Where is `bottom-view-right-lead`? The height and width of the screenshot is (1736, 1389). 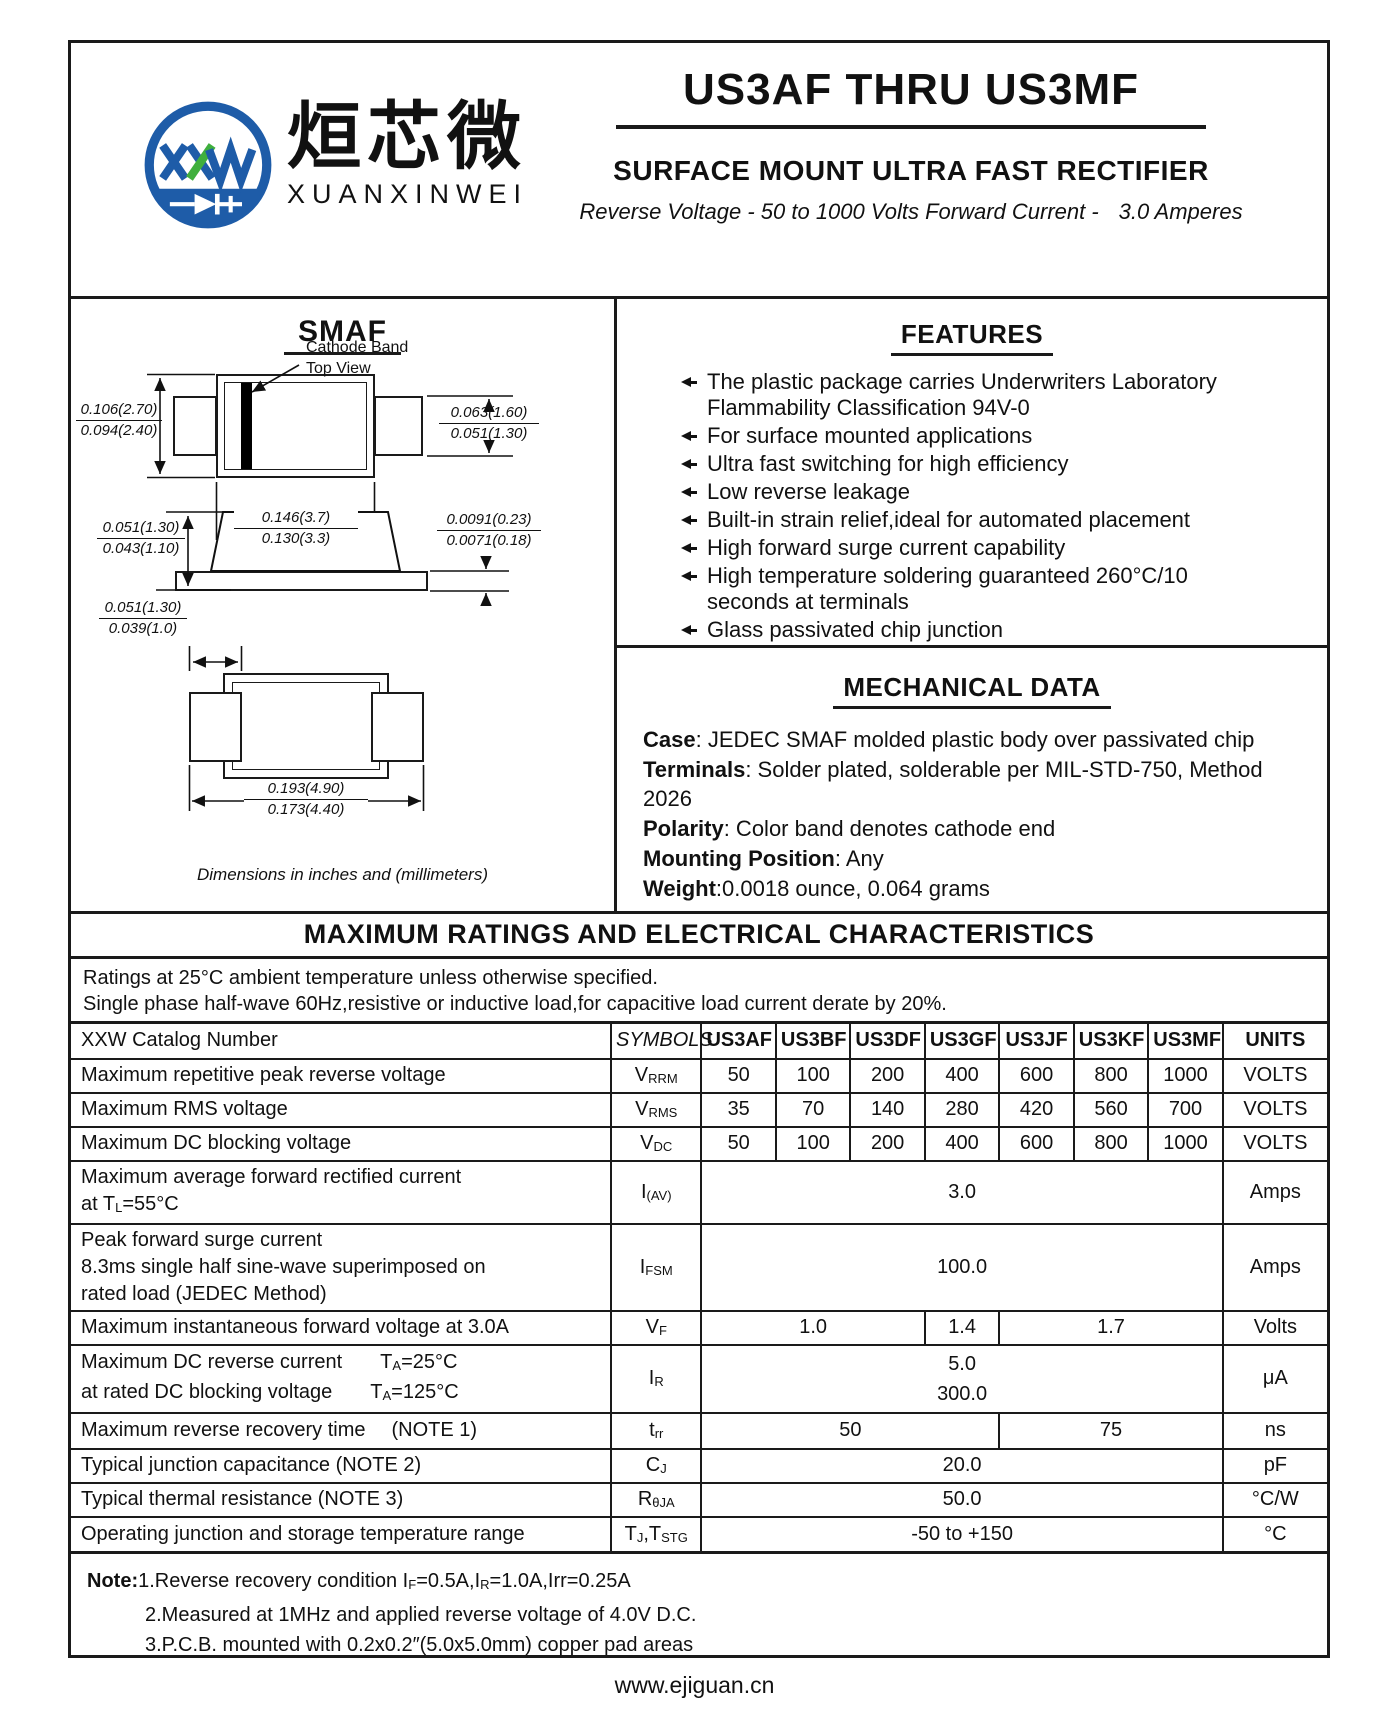
bottom-view-right-lead is located at coordinates (397, 727).